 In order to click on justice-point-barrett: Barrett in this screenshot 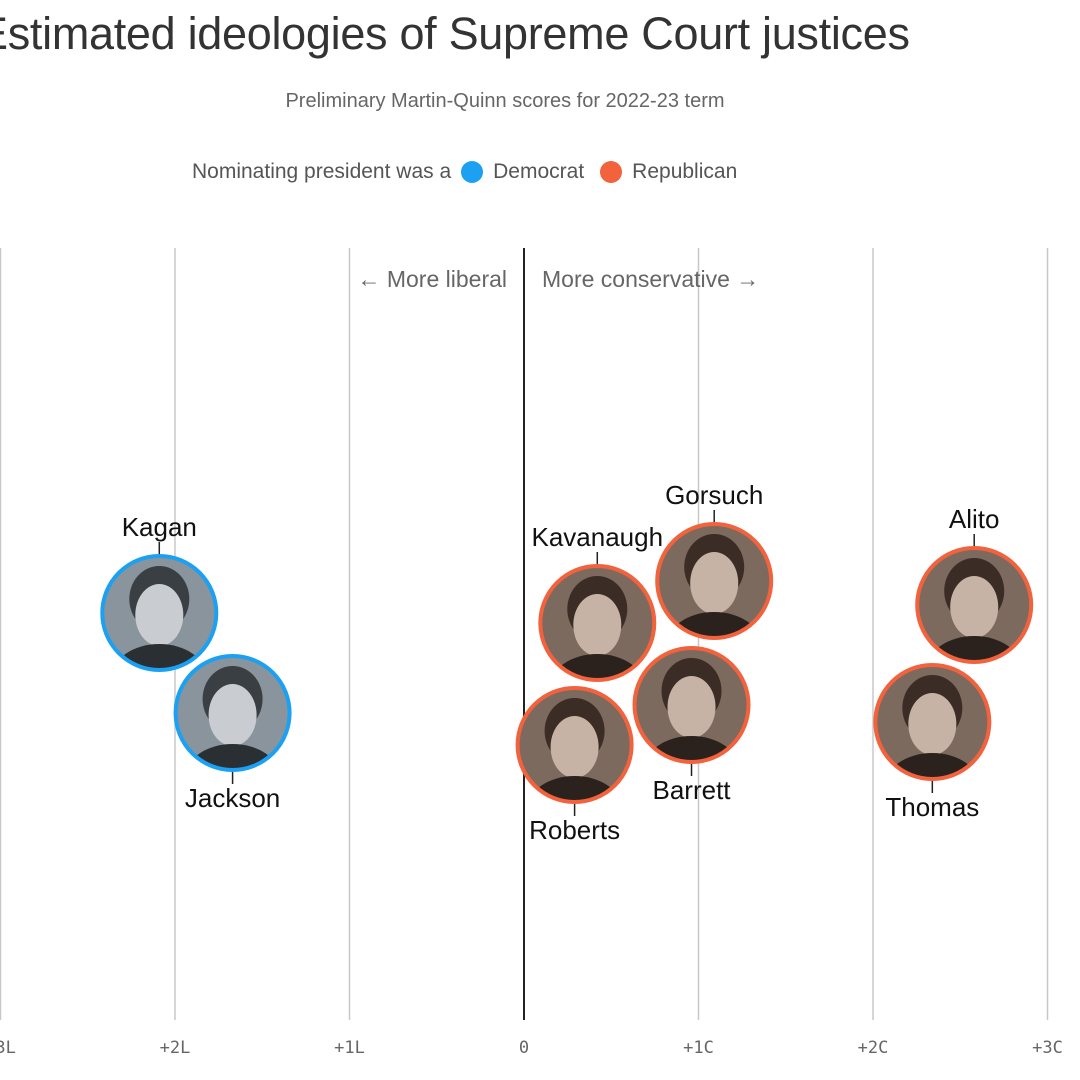, I will do `click(691, 725)`.